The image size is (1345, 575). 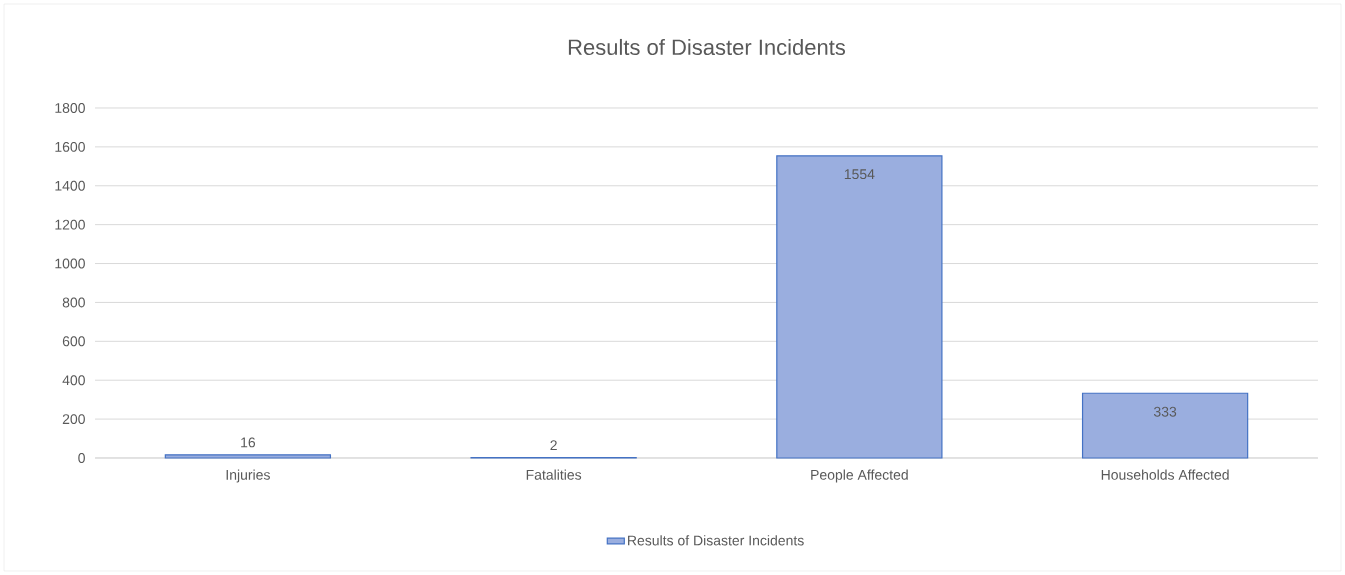 What do you see at coordinates (73, 419) in the screenshot?
I see `y-tick-label: 200` at bounding box center [73, 419].